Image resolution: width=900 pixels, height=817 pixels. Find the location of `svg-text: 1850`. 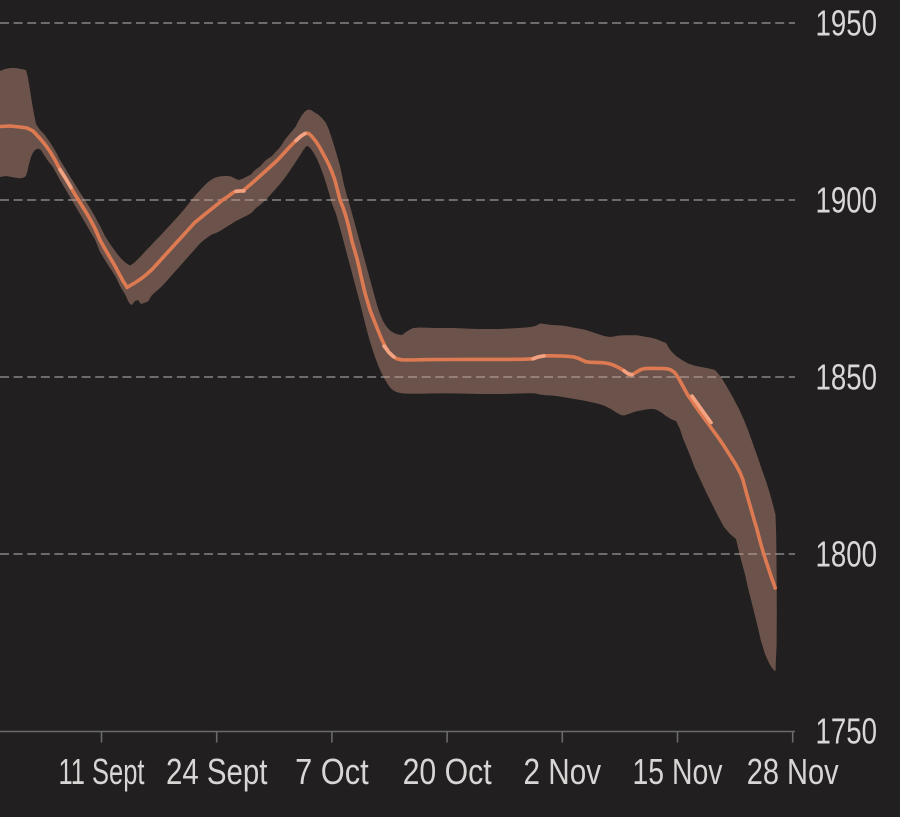

svg-text: 1850 is located at coordinates (847, 377).